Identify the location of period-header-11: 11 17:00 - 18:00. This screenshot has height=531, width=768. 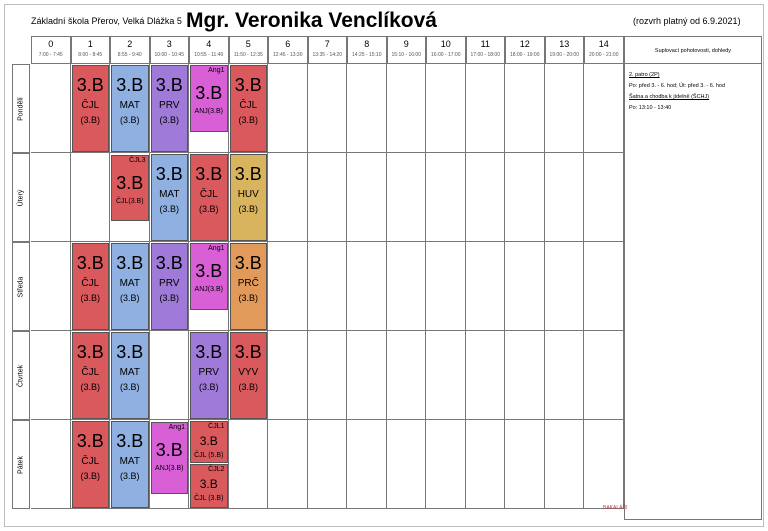
(485, 50).